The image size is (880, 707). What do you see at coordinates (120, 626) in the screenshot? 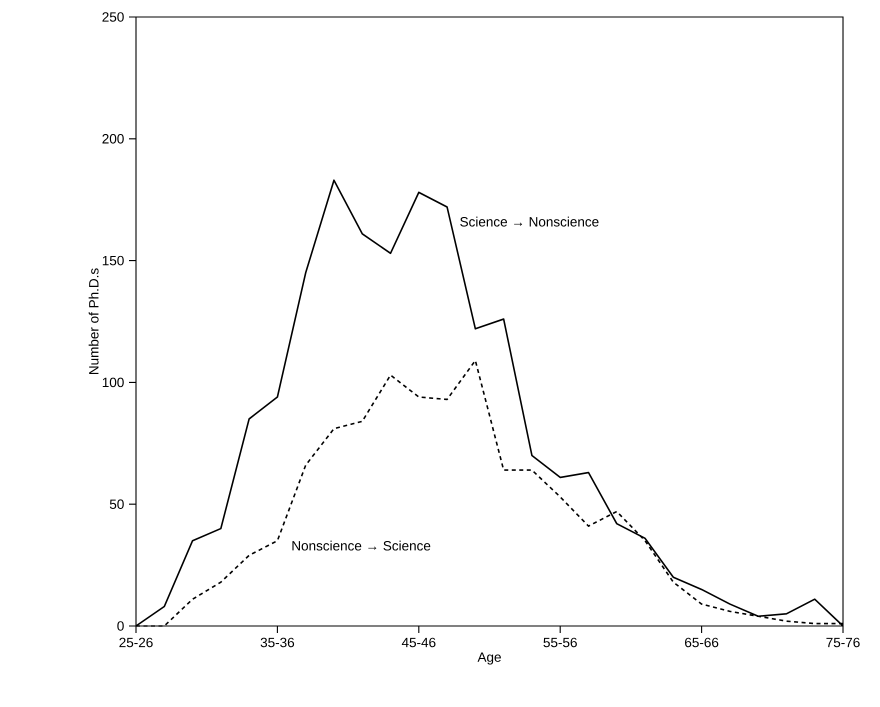
I see `y-tick-label: 0` at bounding box center [120, 626].